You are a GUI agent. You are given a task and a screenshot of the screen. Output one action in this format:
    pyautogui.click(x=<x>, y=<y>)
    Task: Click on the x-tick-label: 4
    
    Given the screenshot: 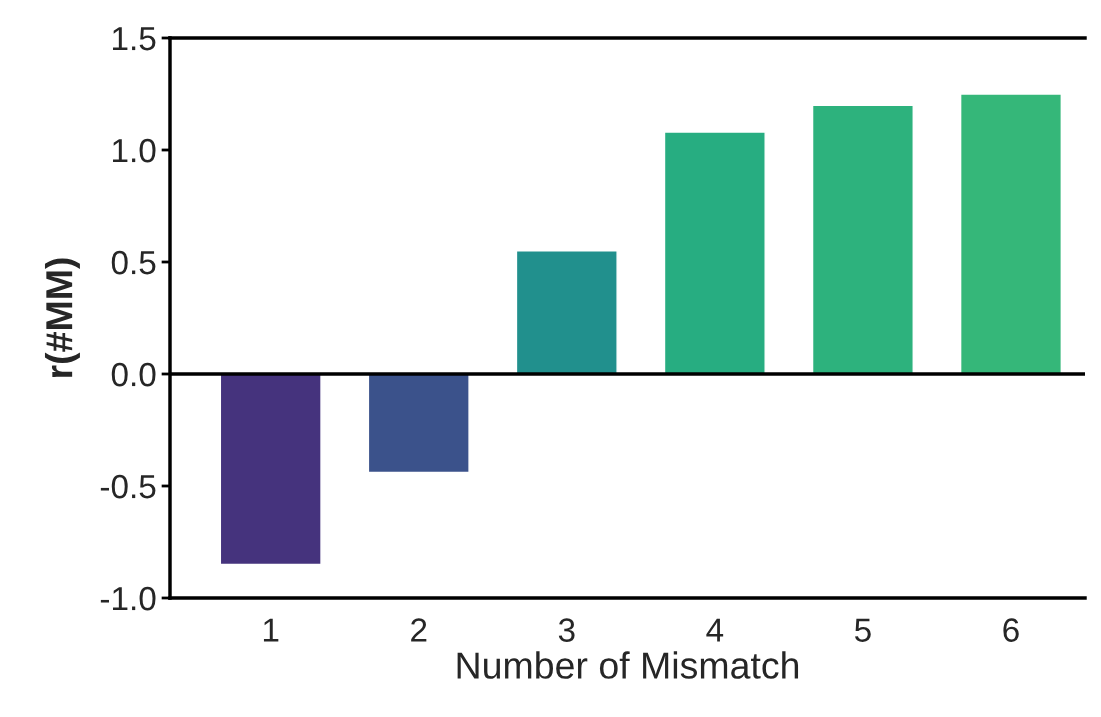 What is the action you would take?
    pyautogui.click(x=715, y=630)
    